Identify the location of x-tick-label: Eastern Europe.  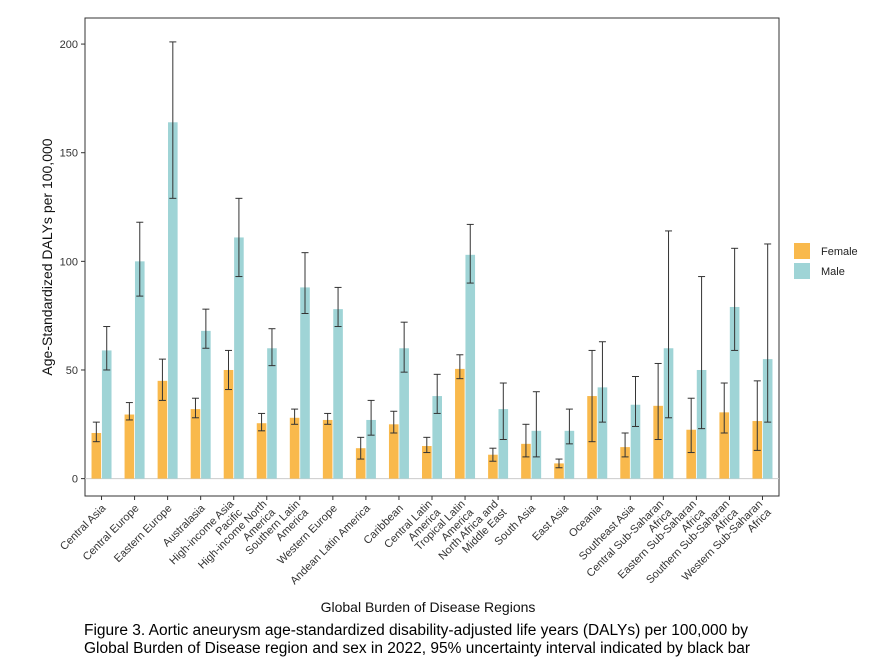
(143, 533).